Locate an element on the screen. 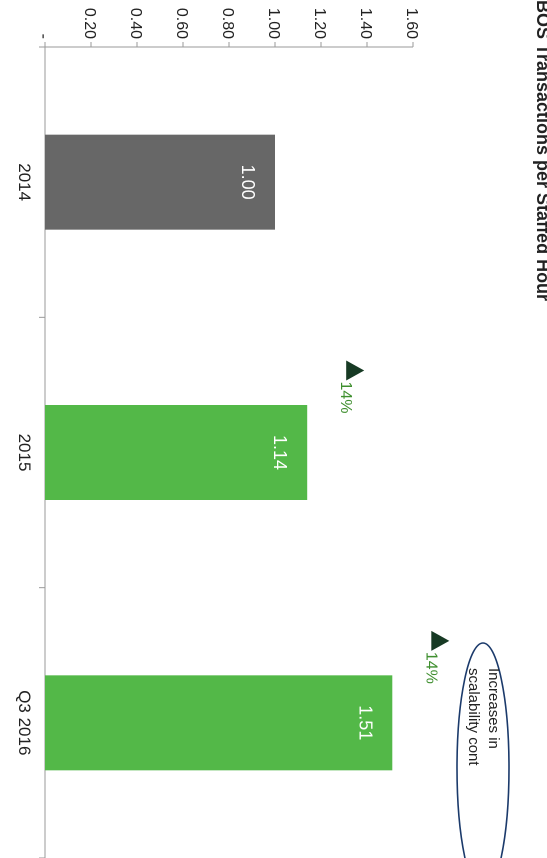 The image size is (547, 858). bar-value-label: 1.14 is located at coordinates (280, 452).